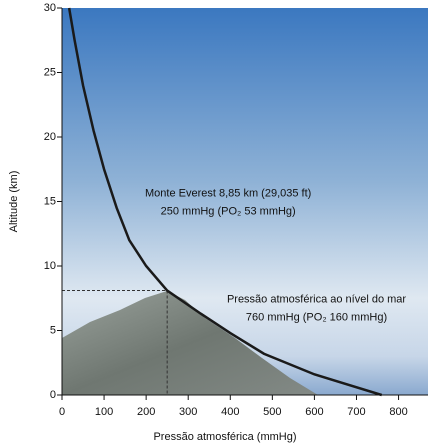 The image size is (428, 447). What do you see at coordinates (53, 330) in the screenshot?
I see `y-tick-label: 5` at bounding box center [53, 330].